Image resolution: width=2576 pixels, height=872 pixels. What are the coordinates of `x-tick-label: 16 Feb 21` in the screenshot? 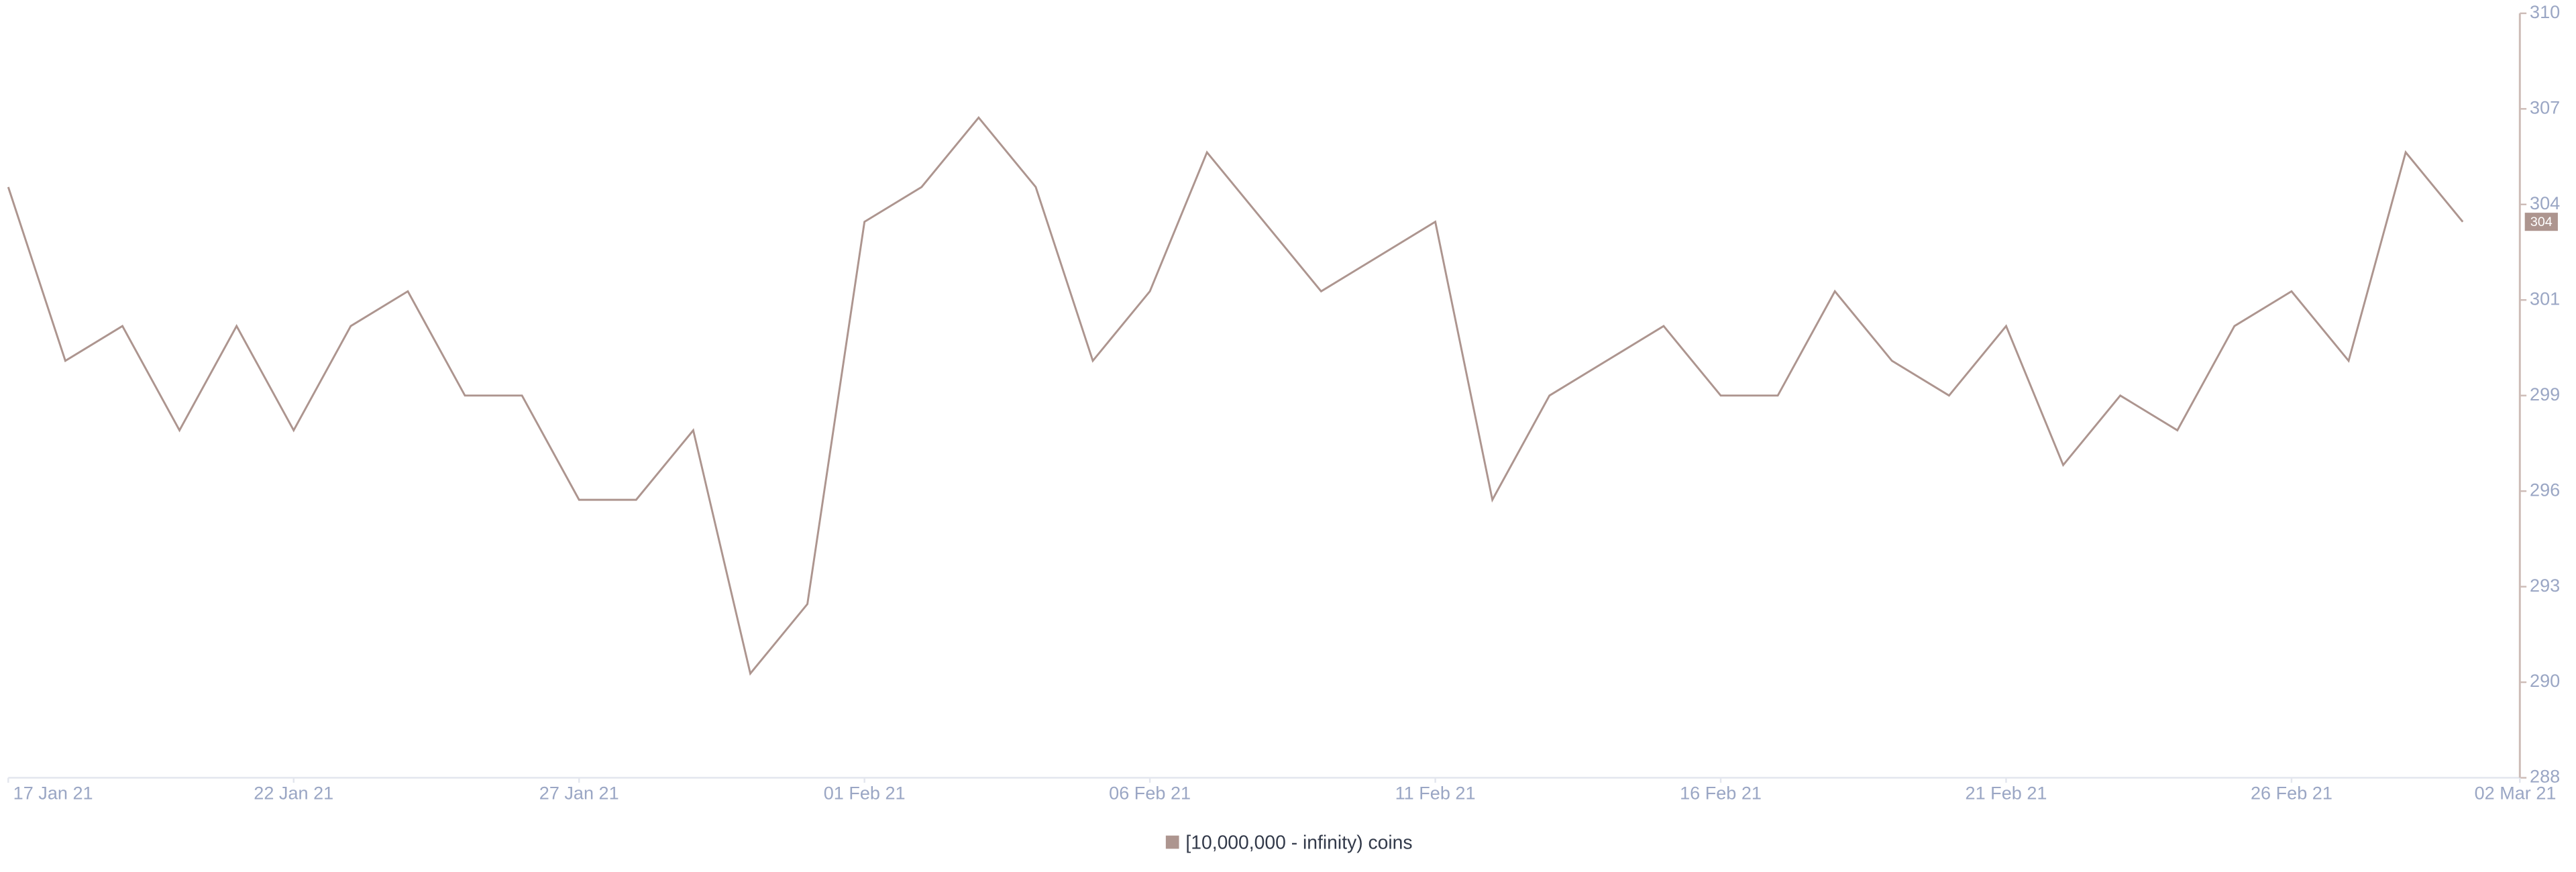 It's located at (1721, 793).